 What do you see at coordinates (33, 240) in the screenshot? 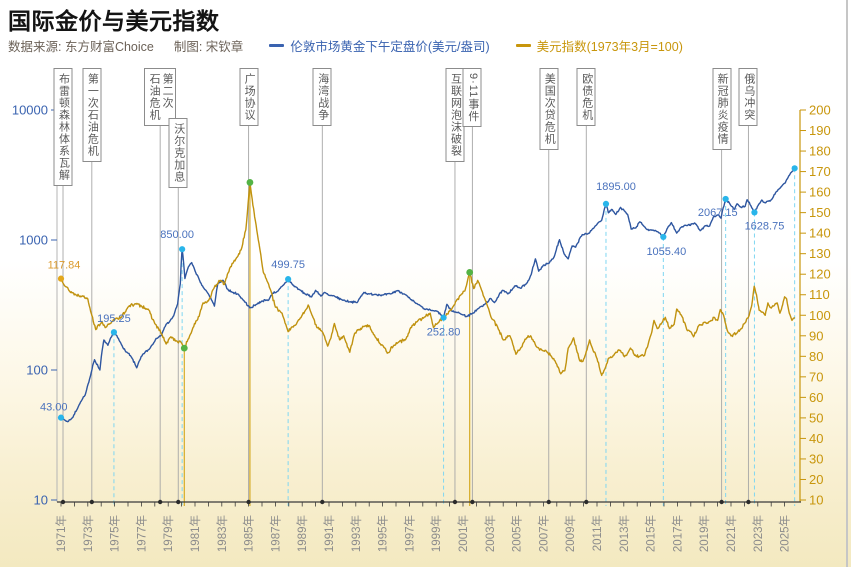
I see `y-left-tick-label: 1000` at bounding box center [33, 240].